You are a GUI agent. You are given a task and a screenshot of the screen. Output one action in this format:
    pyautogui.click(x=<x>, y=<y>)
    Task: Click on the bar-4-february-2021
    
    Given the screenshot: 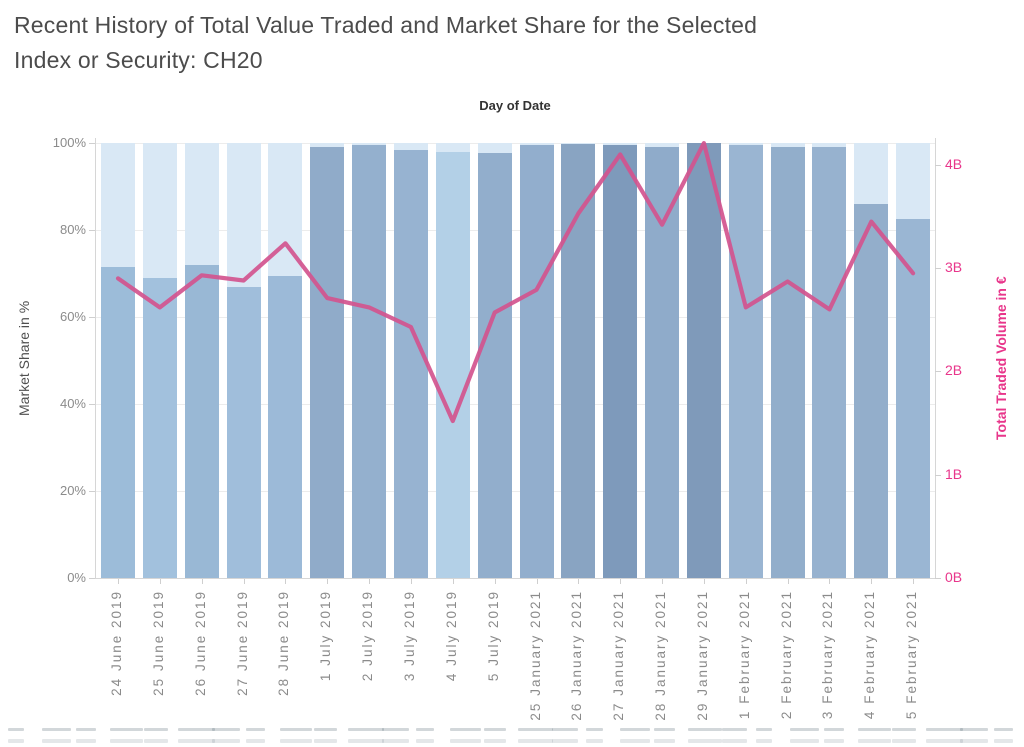 What is the action you would take?
    pyautogui.click(x=871, y=390)
    